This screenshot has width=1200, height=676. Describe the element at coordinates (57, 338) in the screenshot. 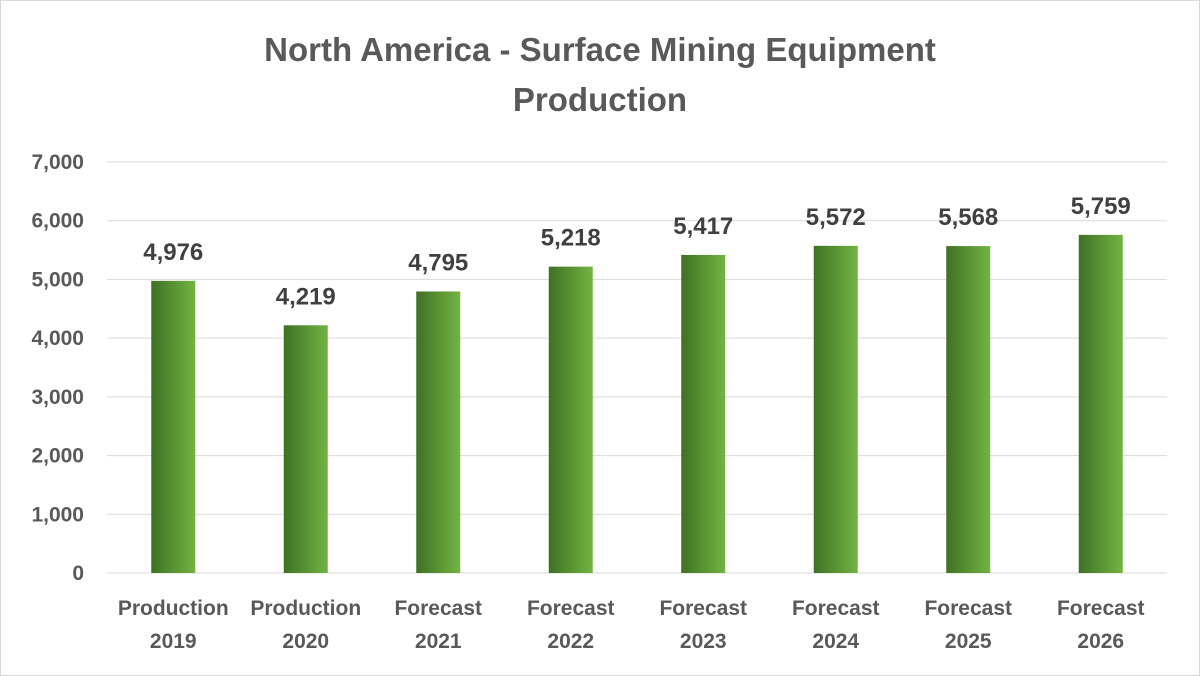

I see `y-tick-label: 4,000` at that location.